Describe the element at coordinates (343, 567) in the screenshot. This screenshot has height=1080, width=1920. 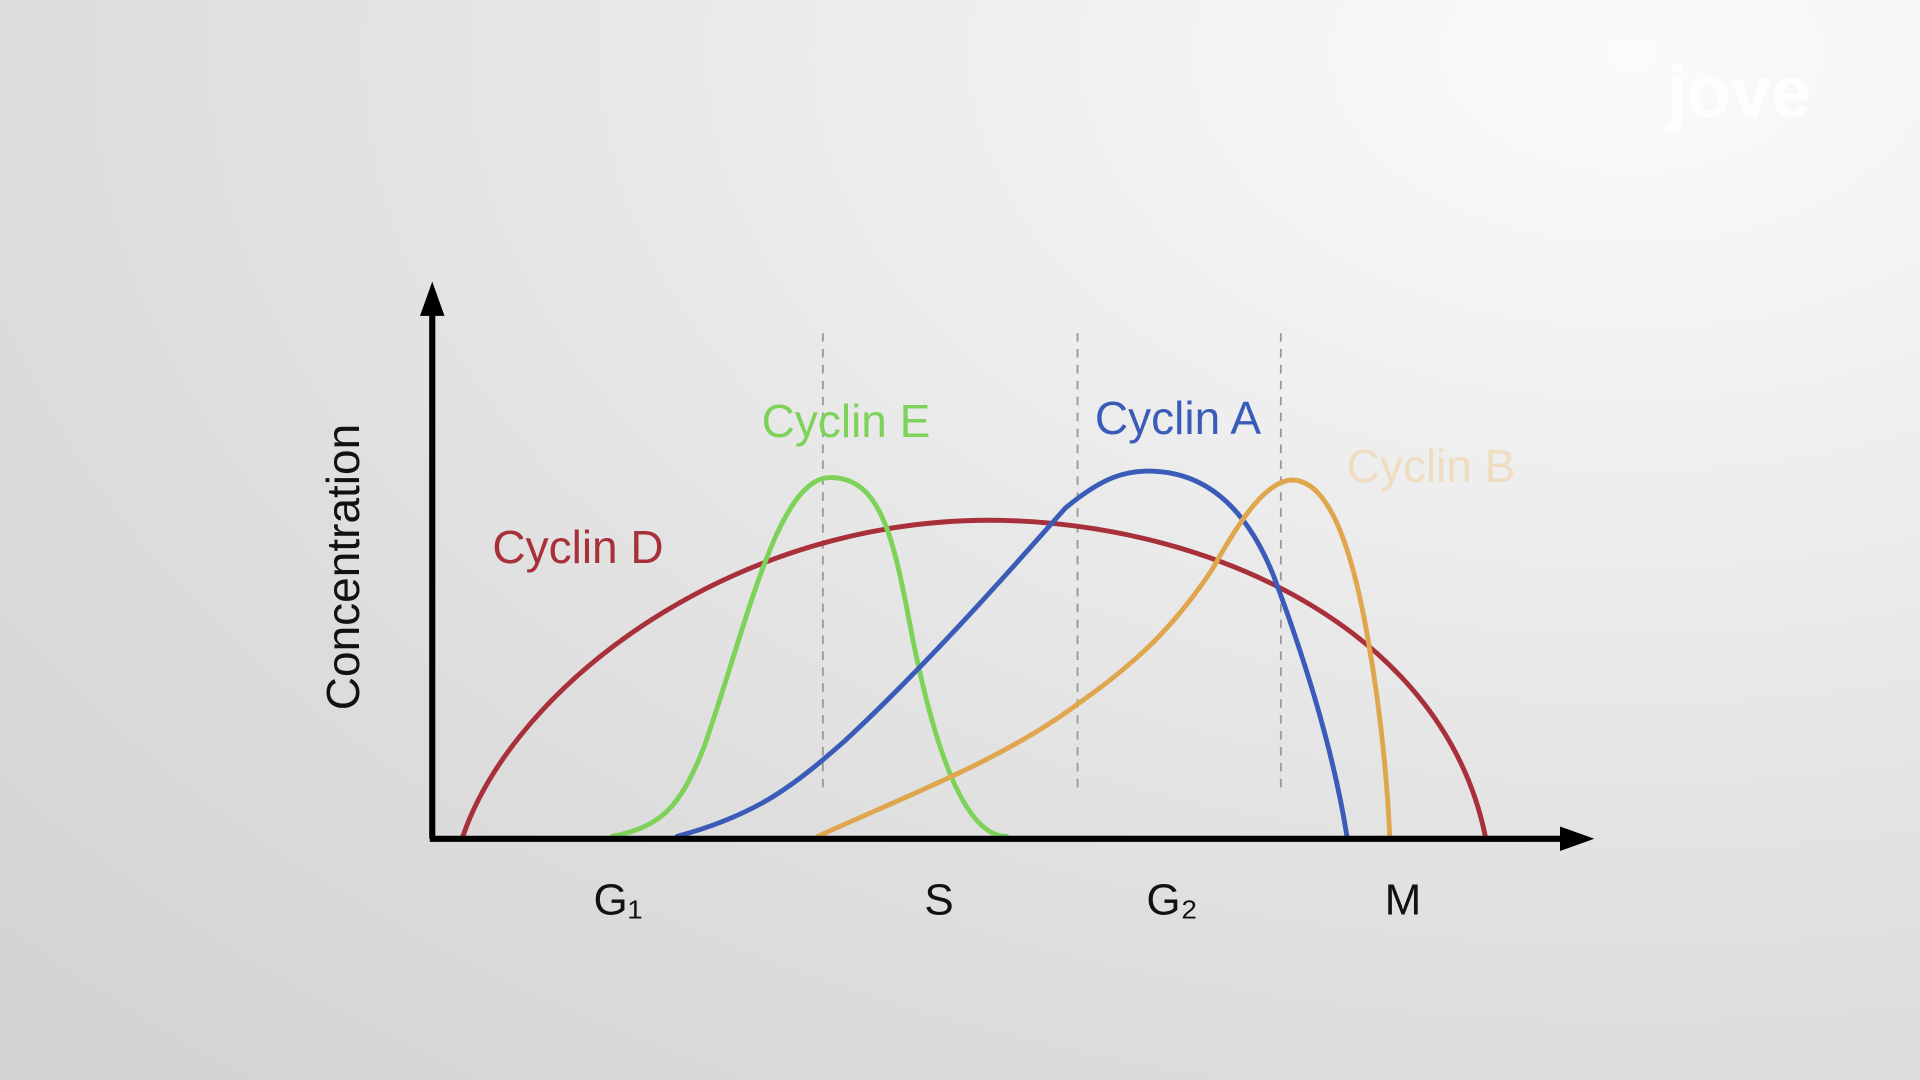
I see `y-axis-label: Concentration` at that location.